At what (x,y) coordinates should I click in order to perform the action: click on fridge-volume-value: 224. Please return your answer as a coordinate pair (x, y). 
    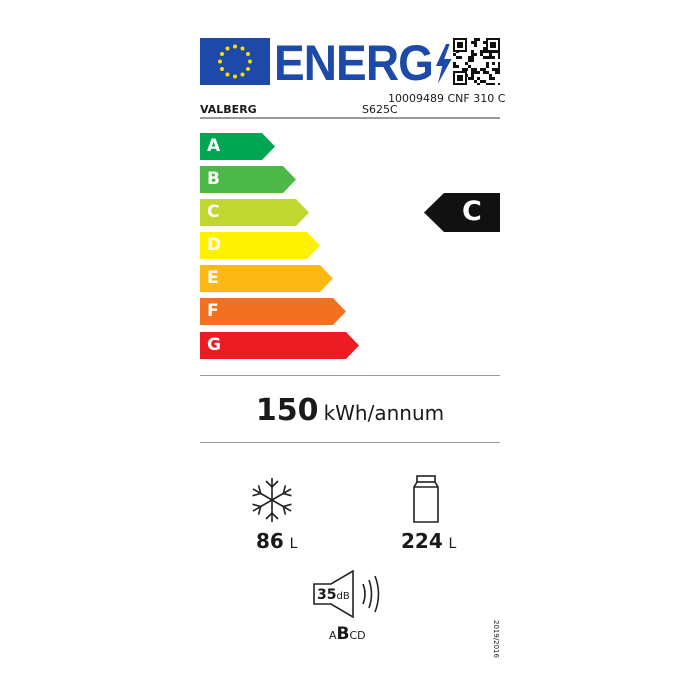
    Looking at the image, I should click on (422, 541).